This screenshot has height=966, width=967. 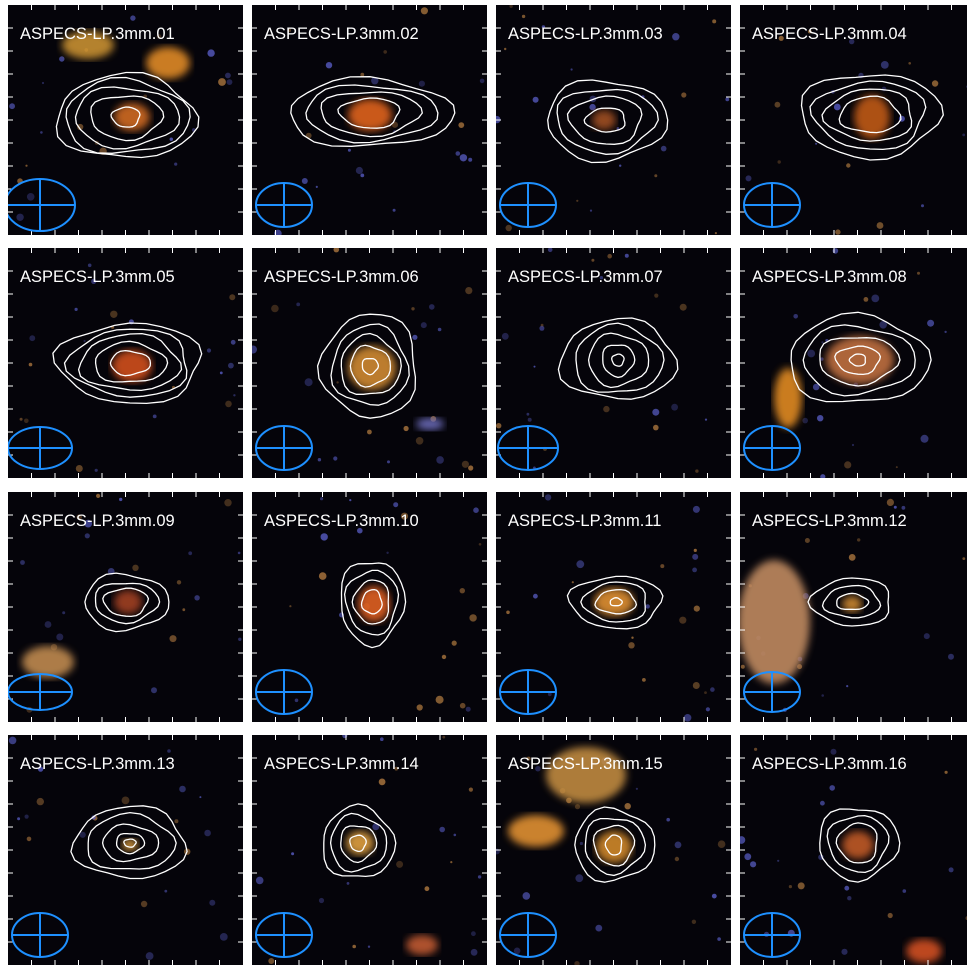 I want to click on image-panel: ASPECS-LP.3mm.04, so click(x=853, y=120).